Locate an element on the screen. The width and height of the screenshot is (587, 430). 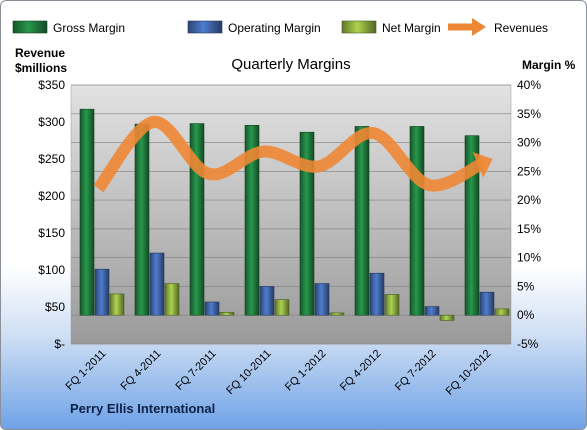
category-label: FQ 1-2012 is located at coordinates (306, 371).